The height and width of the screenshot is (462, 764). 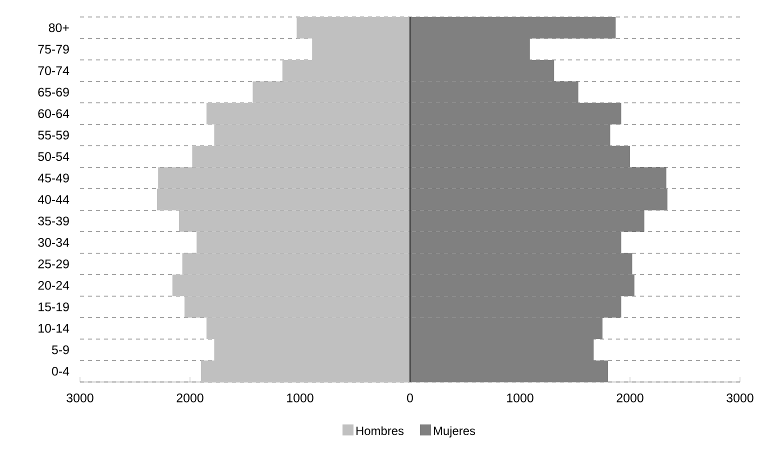 I want to click on y-tick-label: 15-19, so click(x=53, y=307).